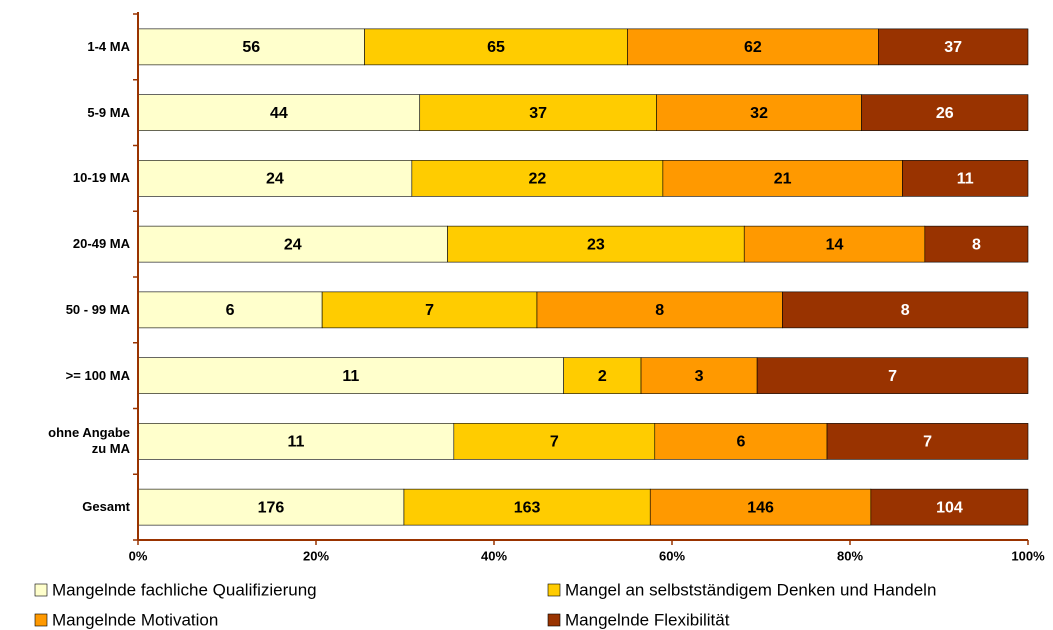 The width and height of the screenshot is (1053, 630). I want to click on data-label: 104, so click(949, 507).